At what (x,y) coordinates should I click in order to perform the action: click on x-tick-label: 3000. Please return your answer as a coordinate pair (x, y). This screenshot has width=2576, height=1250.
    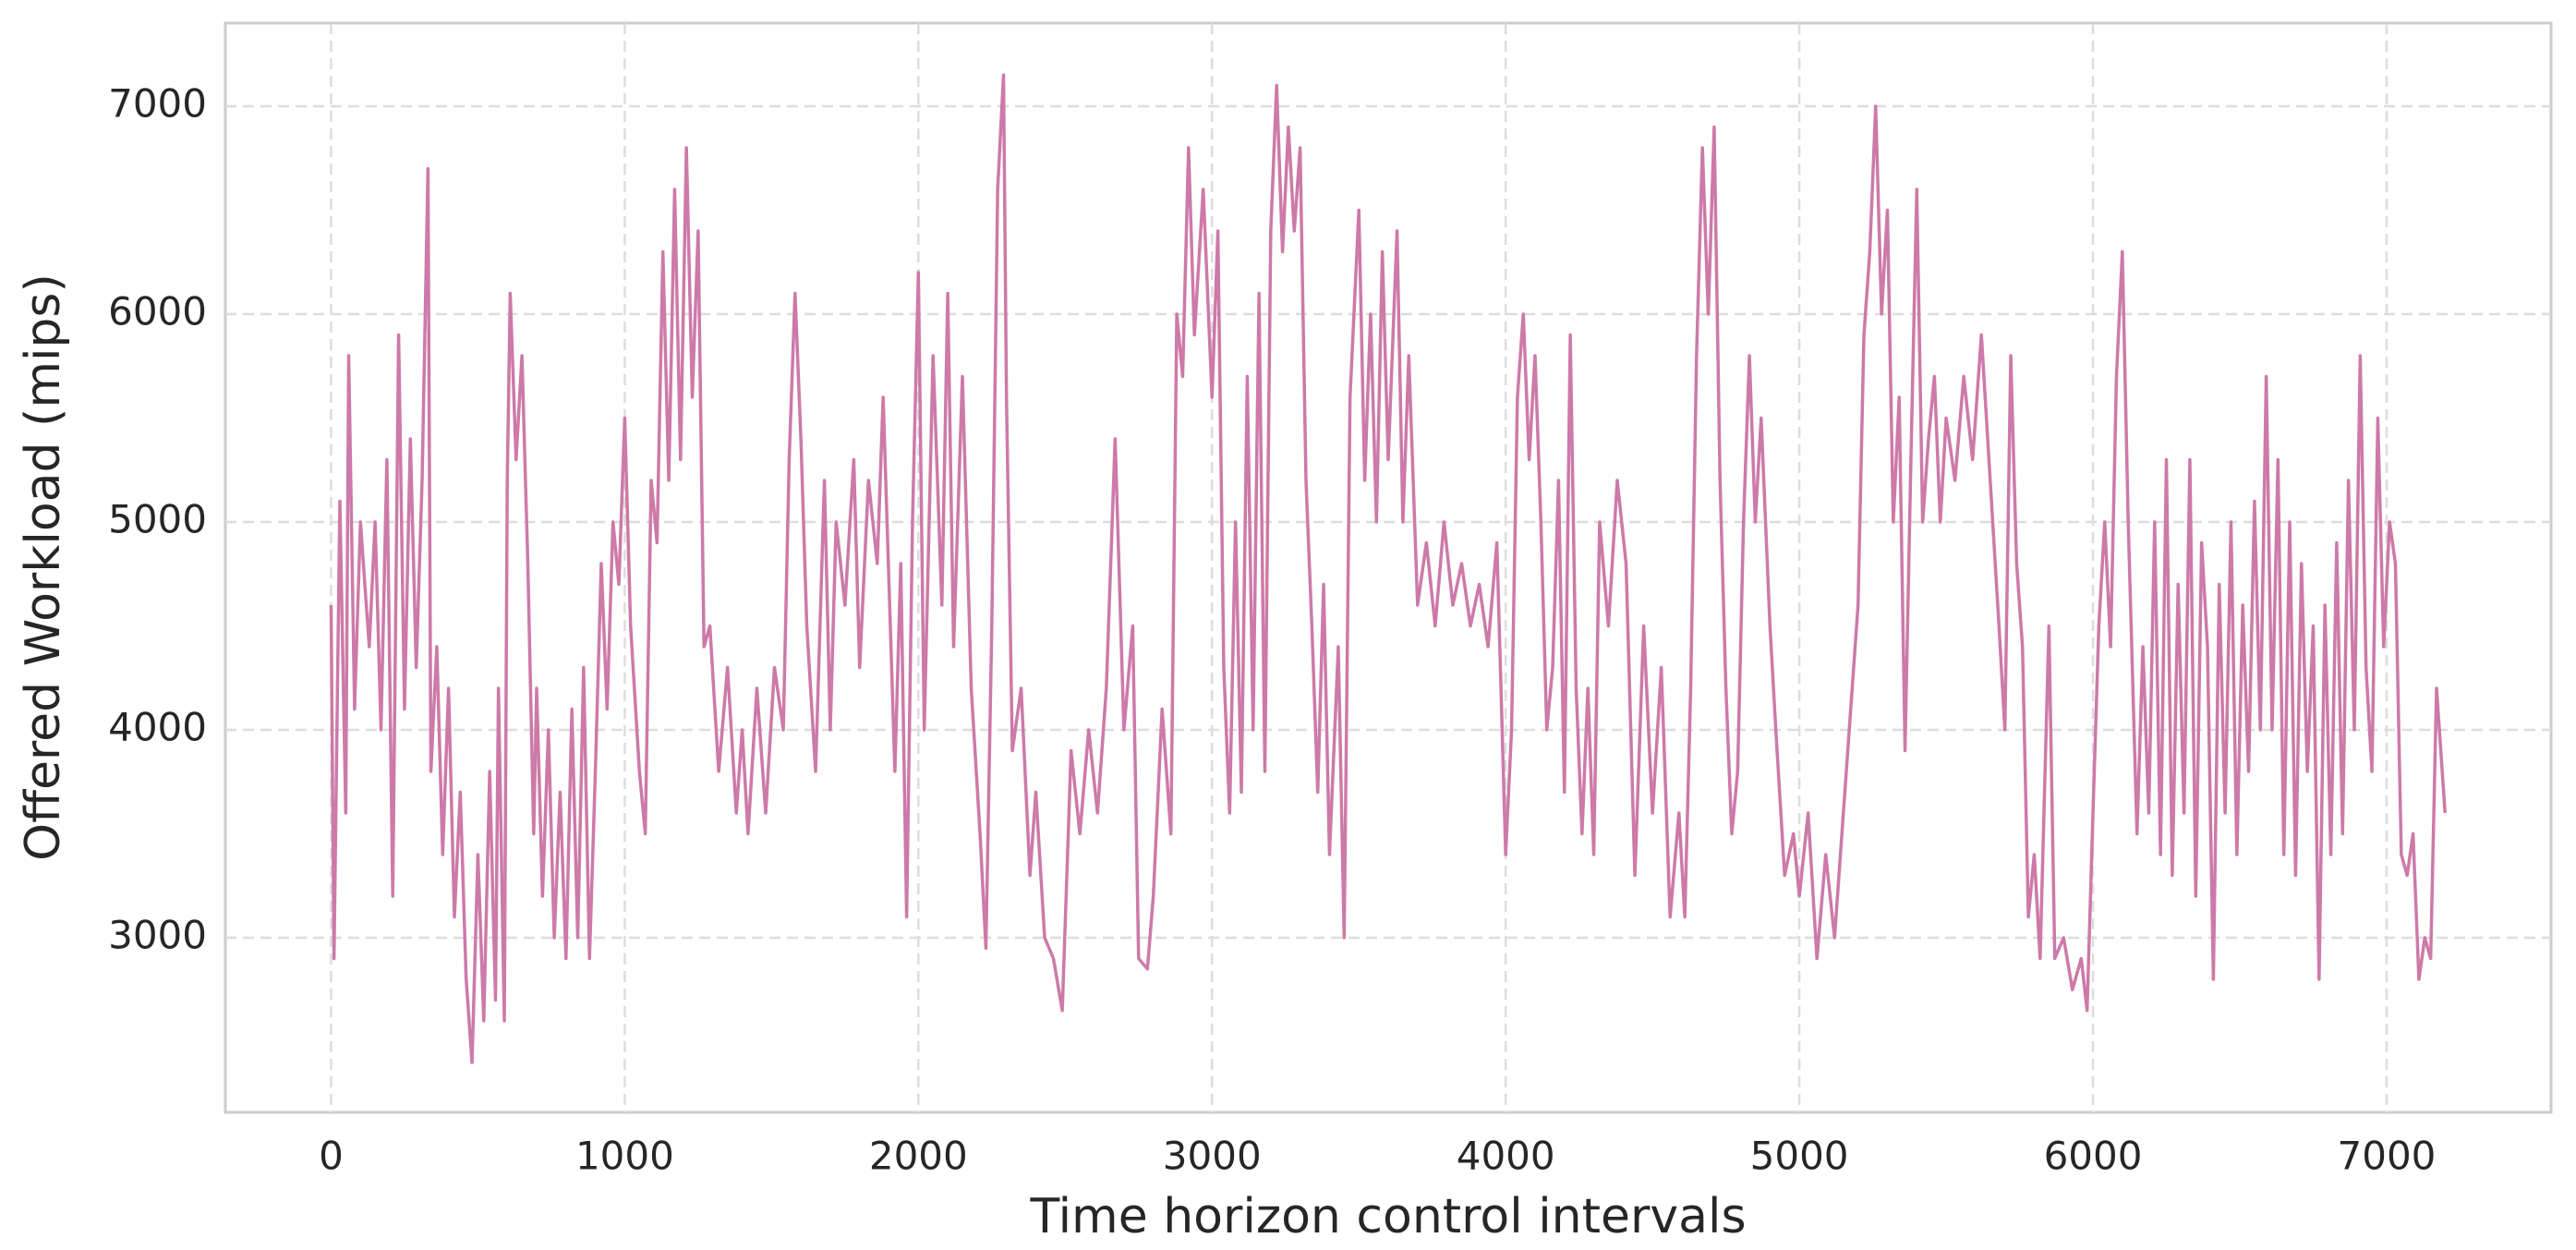
    Looking at the image, I should click on (1212, 1156).